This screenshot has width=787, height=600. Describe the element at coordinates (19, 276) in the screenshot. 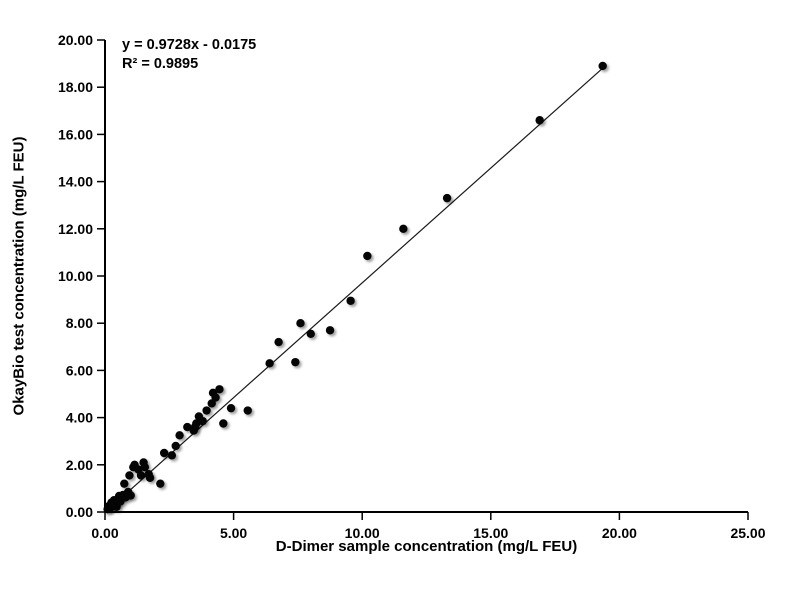

I see `y-axis-title: OkayBio test concentration (mg/L FEU)` at that location.